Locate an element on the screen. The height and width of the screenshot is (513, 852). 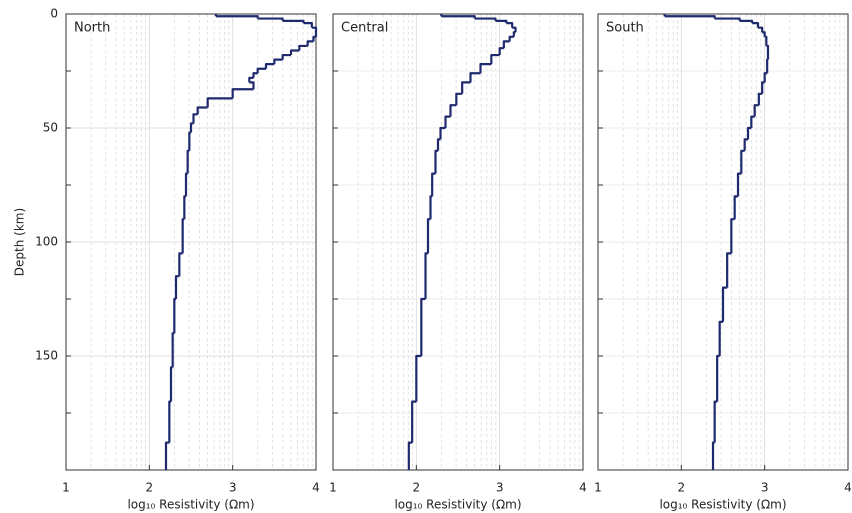
panel-title: North is located at coordinates (92, 28).